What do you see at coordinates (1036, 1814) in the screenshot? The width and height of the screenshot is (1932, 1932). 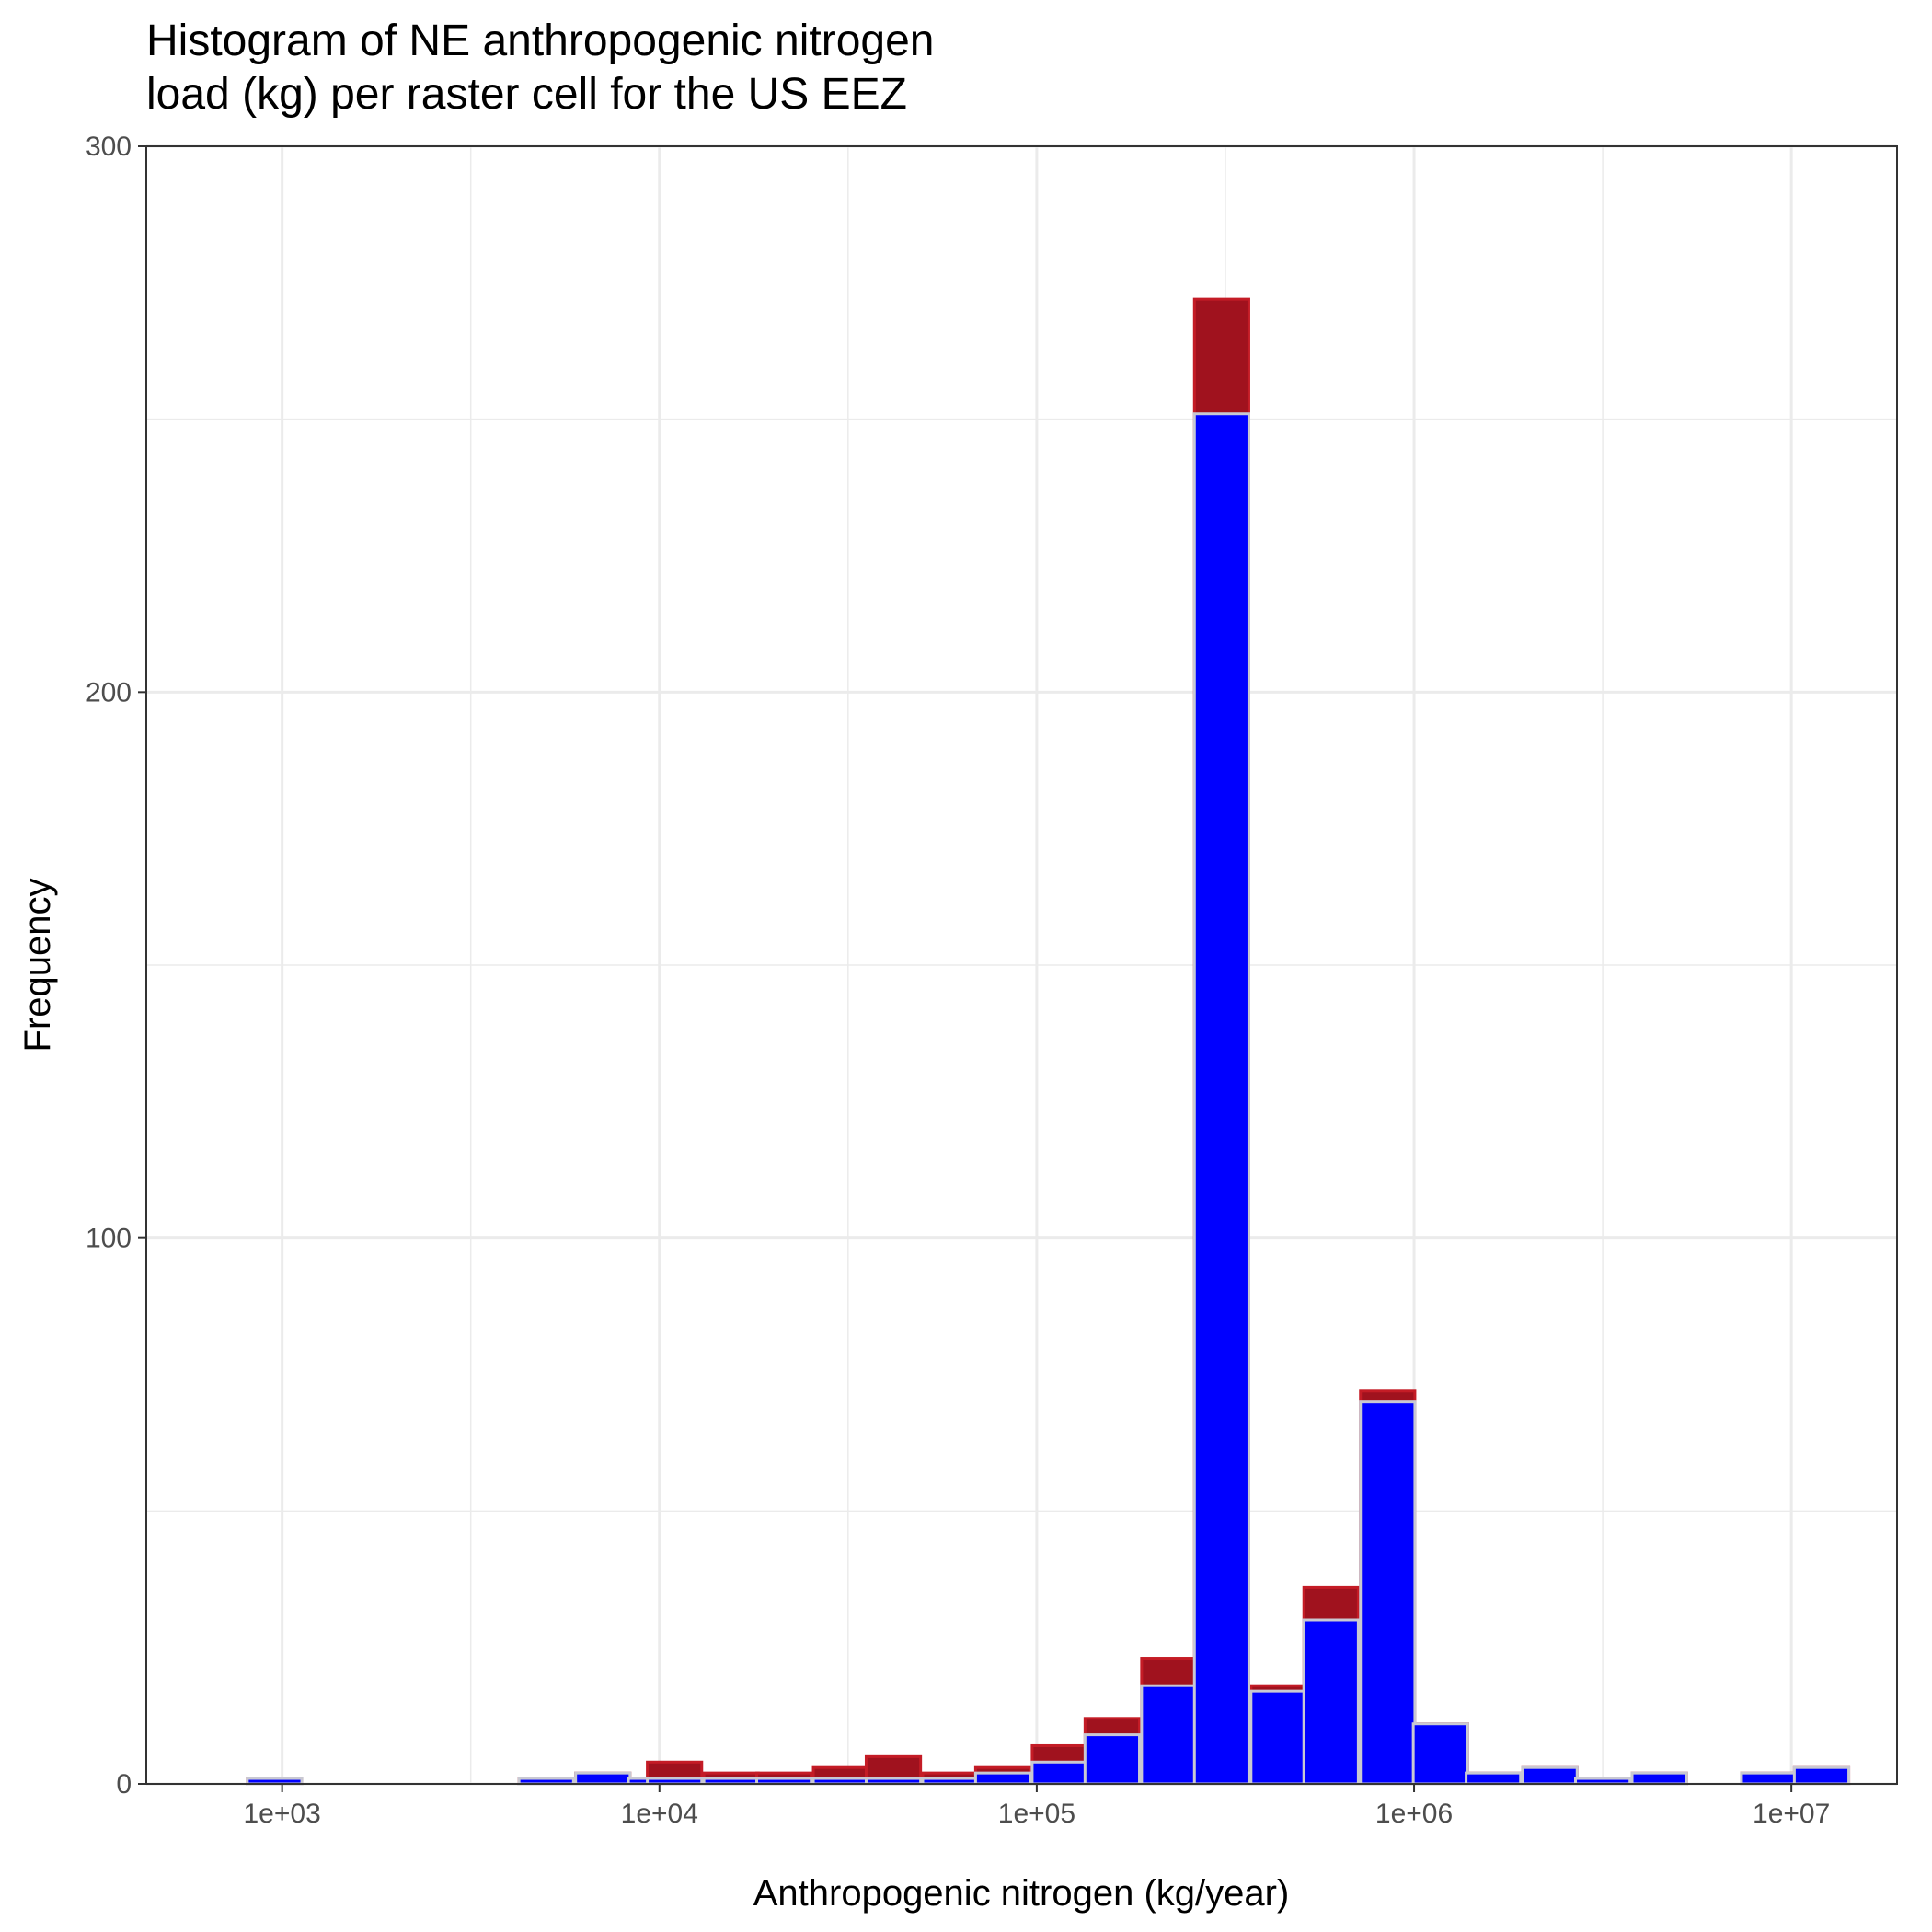 I see `x-tick-label: 1e+05` at bounding box center [1036, 1814].